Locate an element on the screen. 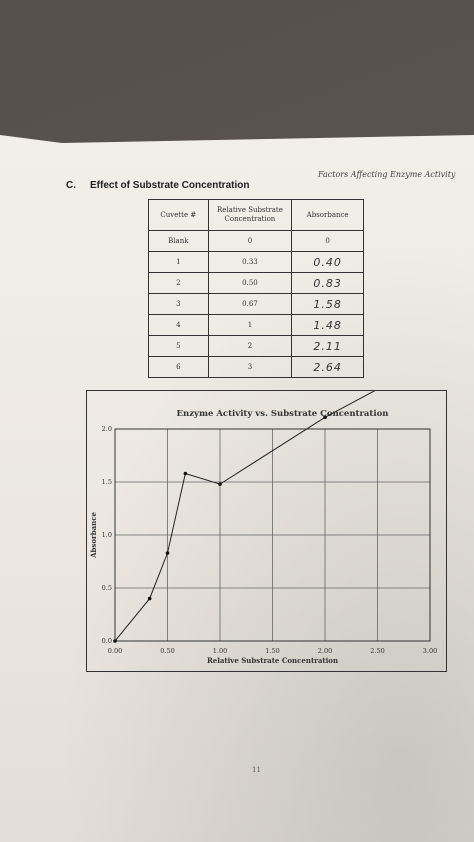 This screenshot has width=474, height=842. table-row: 2 0.50 0.83 is located at coordinates (256, 283).